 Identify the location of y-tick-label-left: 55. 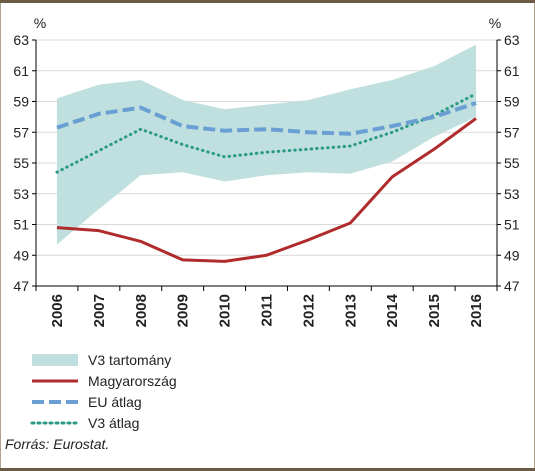
(21, 163).